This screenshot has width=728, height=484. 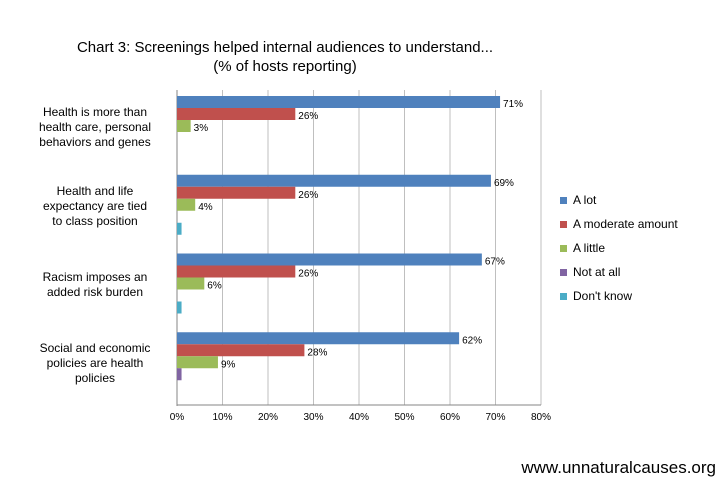 I want to click on subtitle-line: (% of hosts reporting), so click(x=285, y=66).